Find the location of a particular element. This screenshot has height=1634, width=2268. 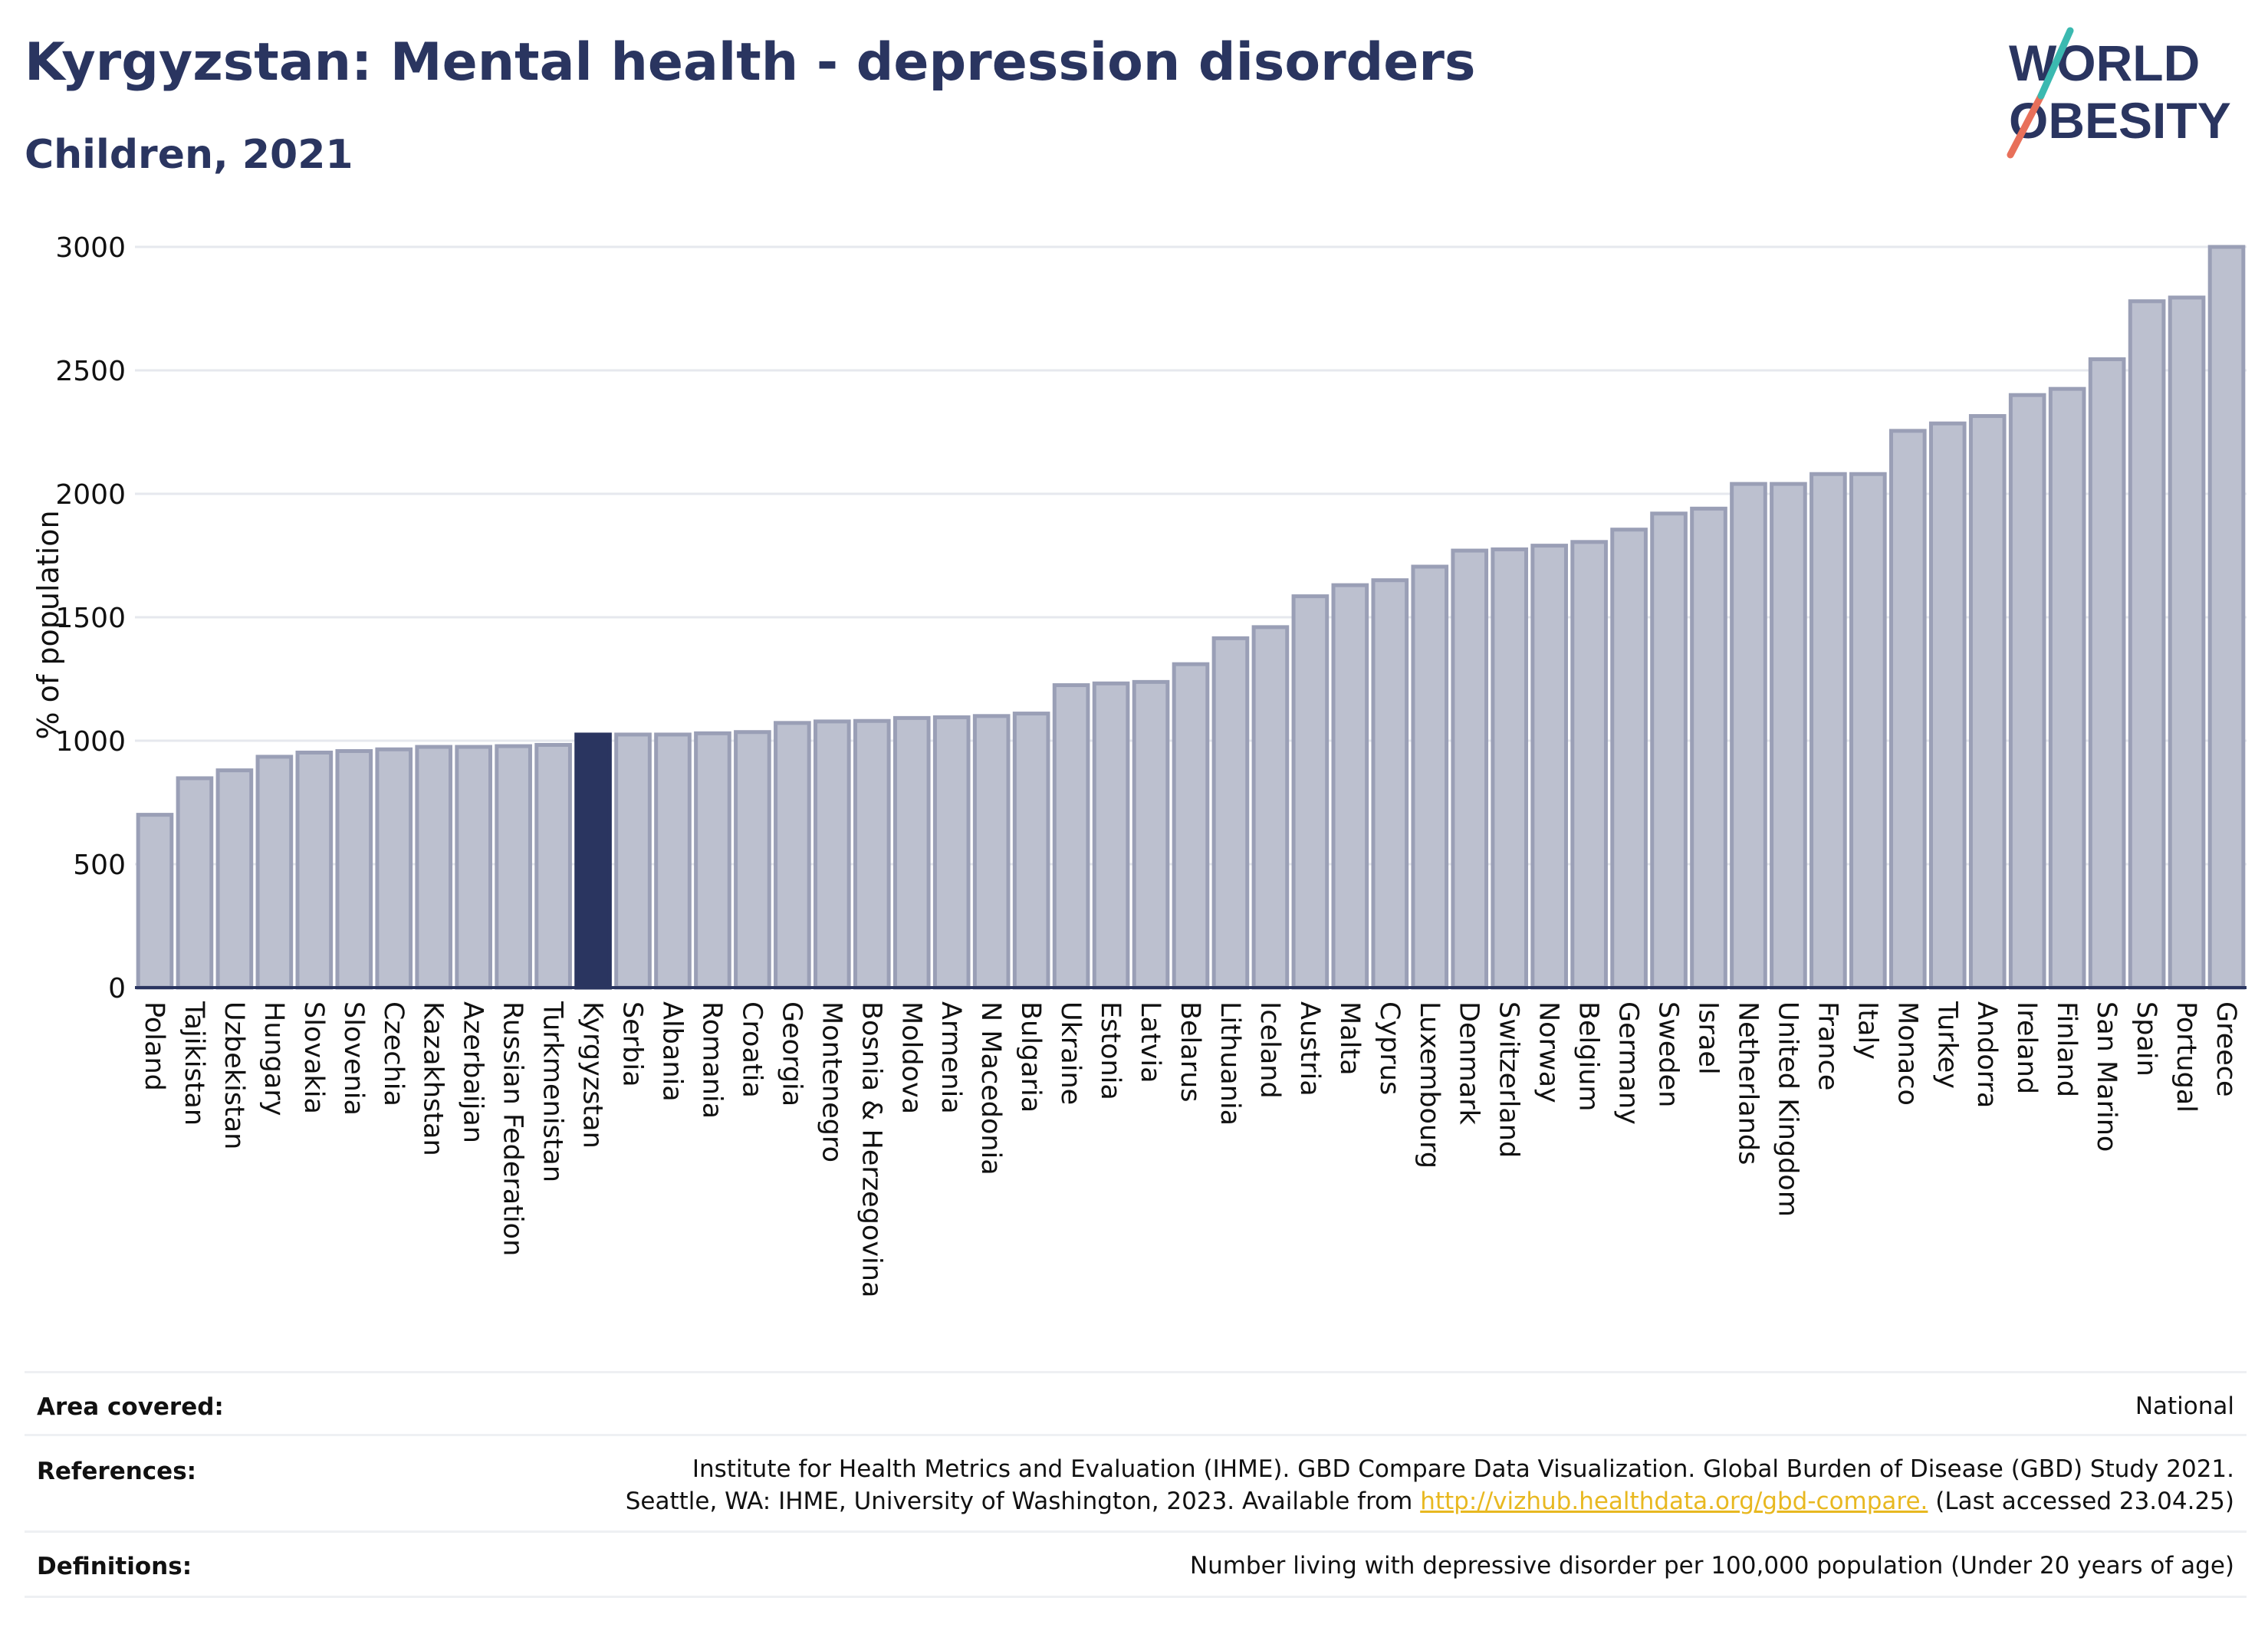

bar-san-marino is located at coordinates (2107, 674).